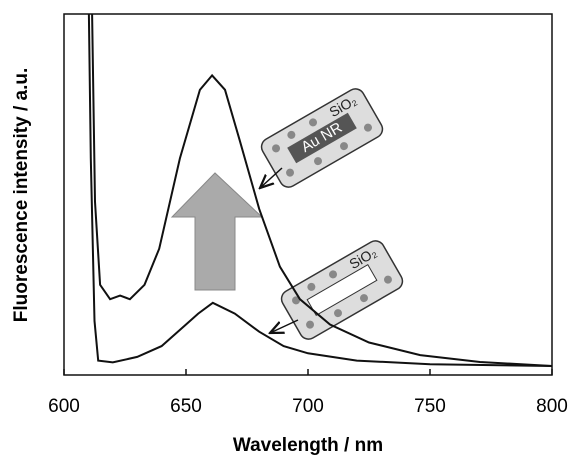  Describe the element at coordinates (64, 406) in the screenshot. I see `x-tick-label: 600` at that location.